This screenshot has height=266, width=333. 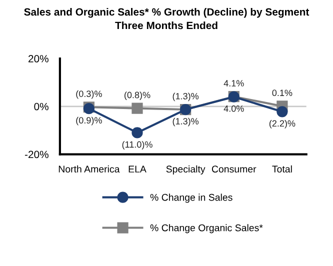 What do you see at coordinates (89, 169) in the screenshot?
I see `x-tick-label: North America` at bounding box center [89, 169].